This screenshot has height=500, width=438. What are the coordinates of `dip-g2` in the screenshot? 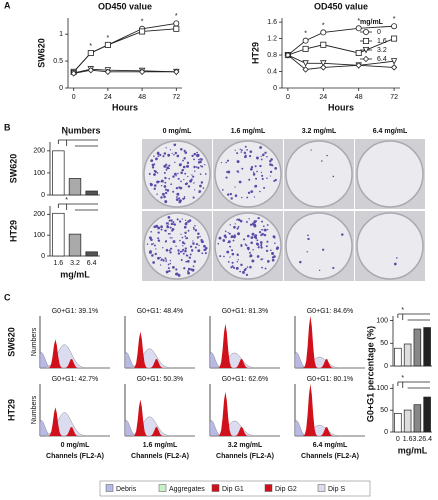 It's located at (330, 363).